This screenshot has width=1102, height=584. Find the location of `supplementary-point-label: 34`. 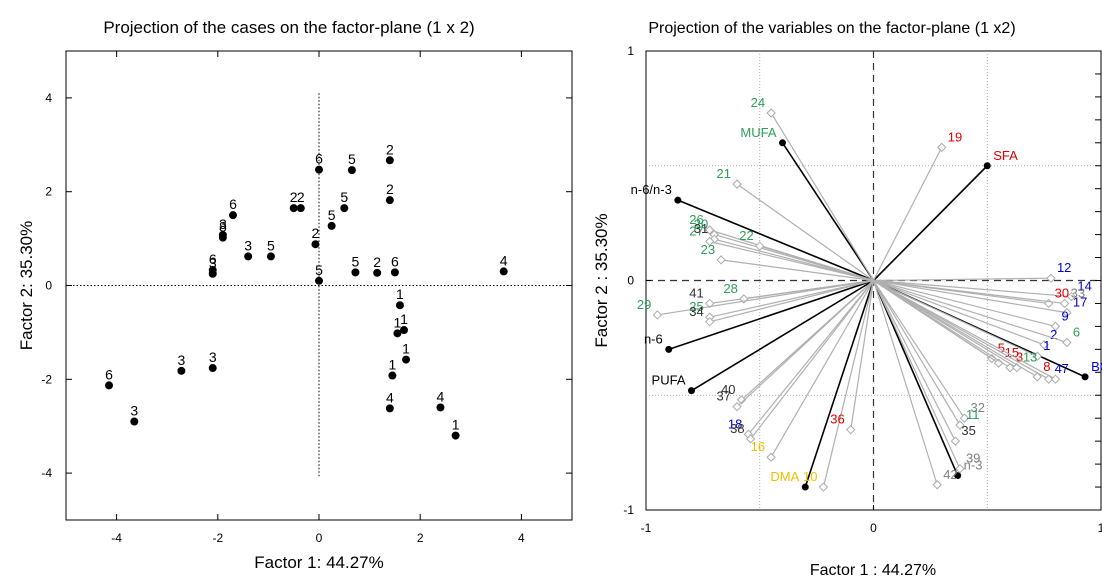

supplementary-point-label: 34 is located at coordinates (696, 311).